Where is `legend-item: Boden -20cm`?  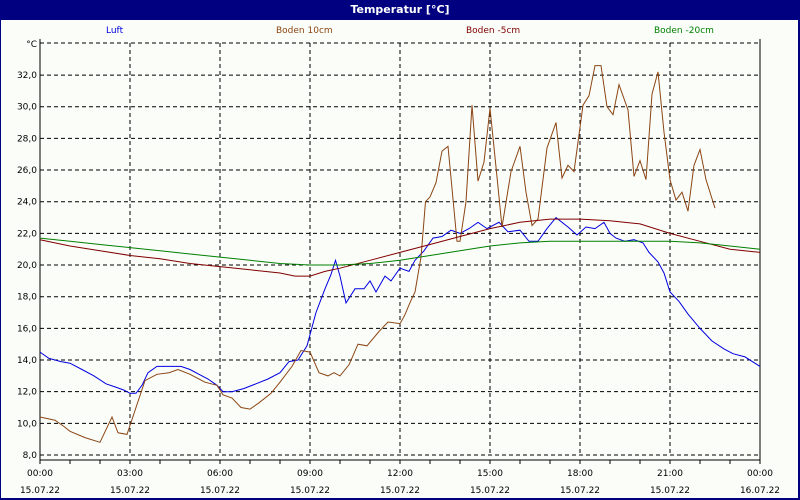
legend-item: Boden -20cm is located at coordinates (684, 31).